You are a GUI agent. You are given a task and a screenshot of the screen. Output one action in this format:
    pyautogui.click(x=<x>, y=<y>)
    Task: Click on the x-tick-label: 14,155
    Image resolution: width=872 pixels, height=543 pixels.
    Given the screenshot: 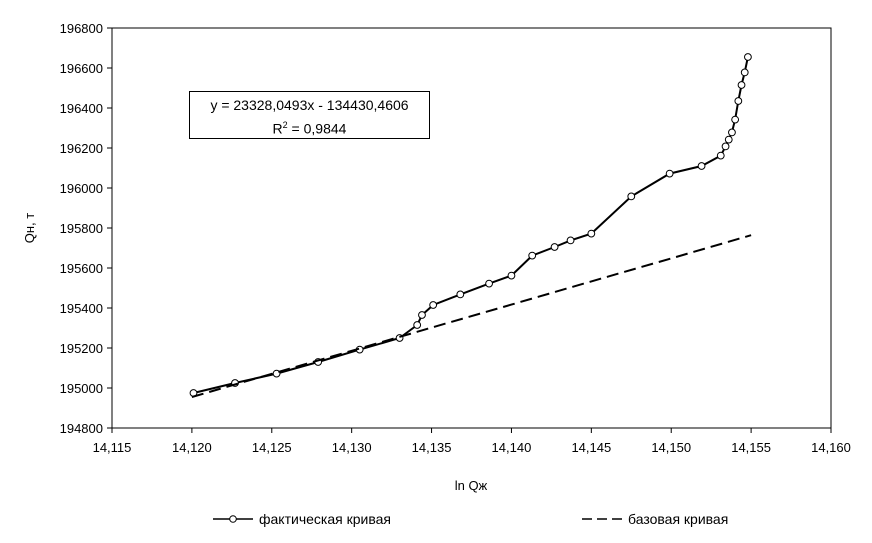 What is the action you would take?
    pyautogui.click(x=751, y=447)
    